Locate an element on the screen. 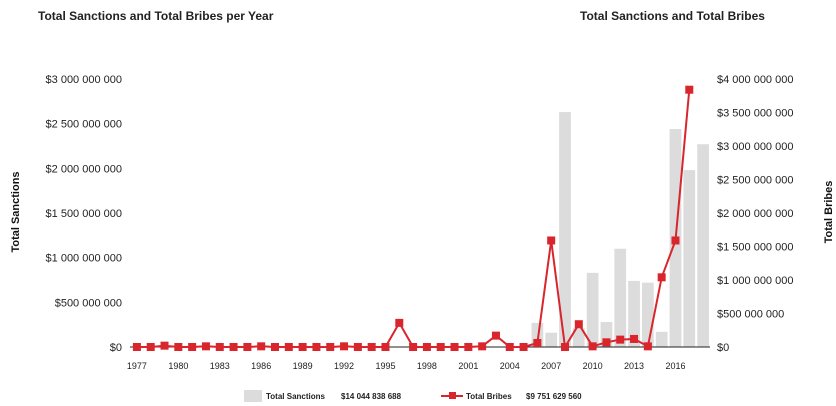 The width and height of the screenshot is (836, 406). bribes-marker-1983 is located at coordinates (219, 347).